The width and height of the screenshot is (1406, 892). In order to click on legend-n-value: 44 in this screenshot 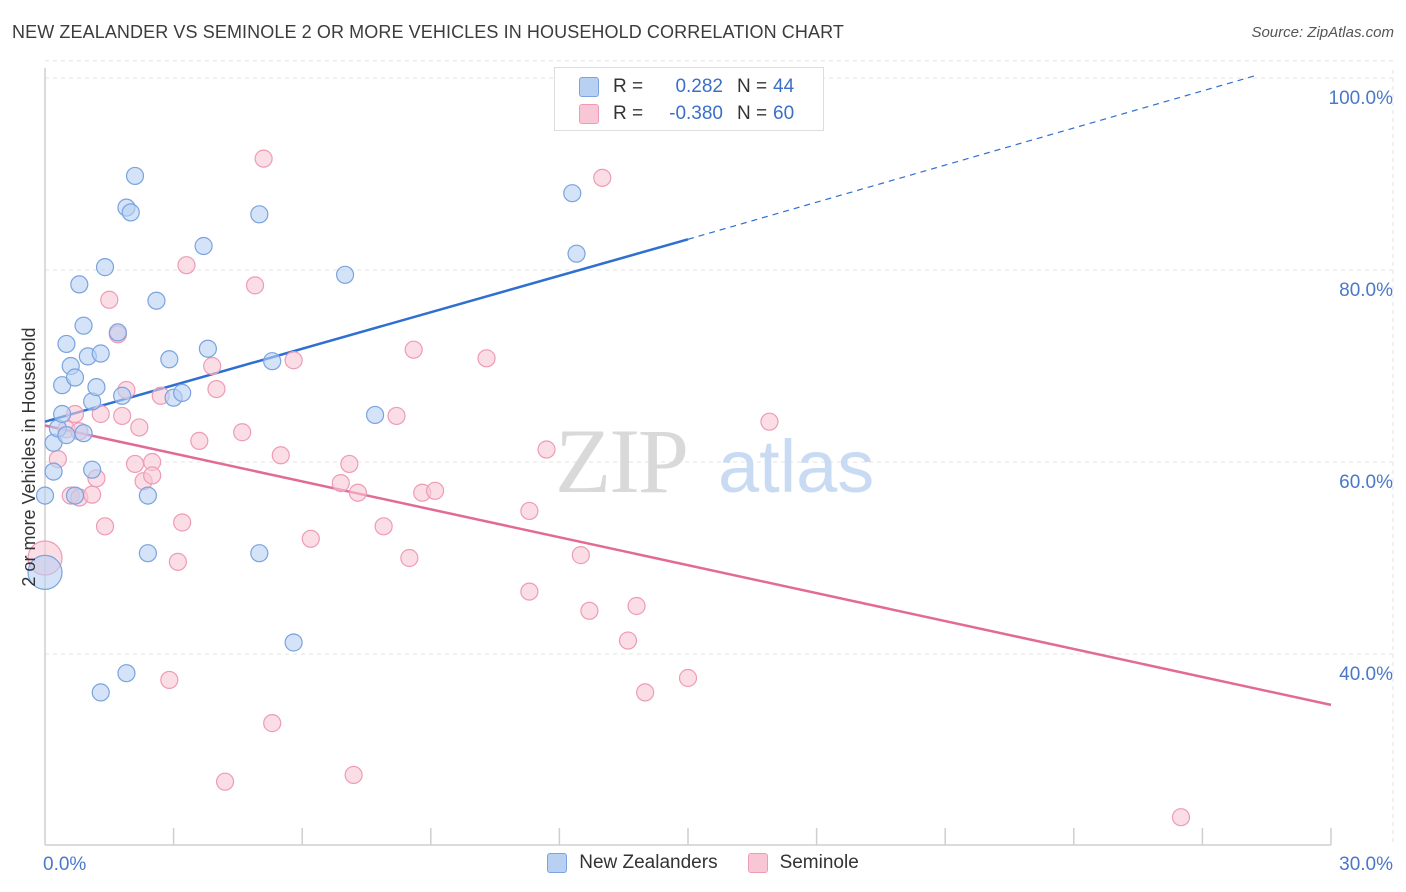, I will do `click(784, 86)`.